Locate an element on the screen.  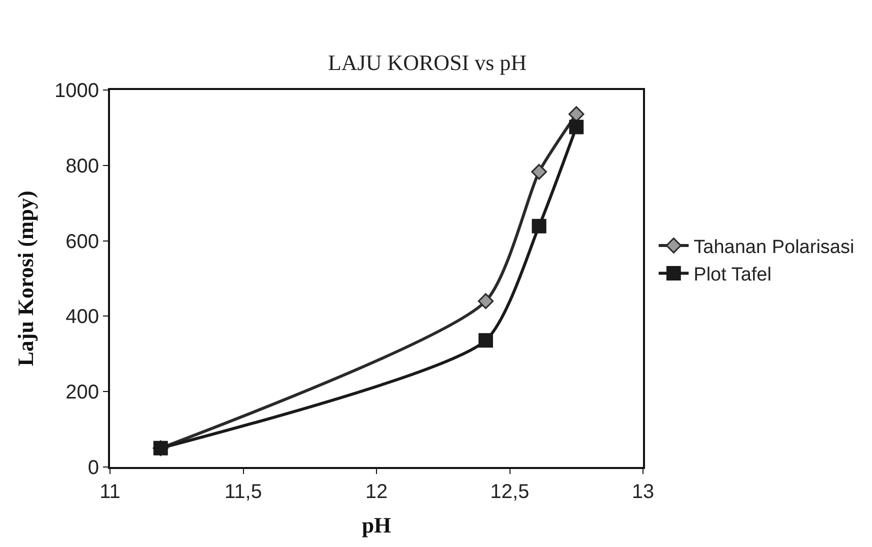
y-tick-label: 200 is located at coordinates (82, 393).